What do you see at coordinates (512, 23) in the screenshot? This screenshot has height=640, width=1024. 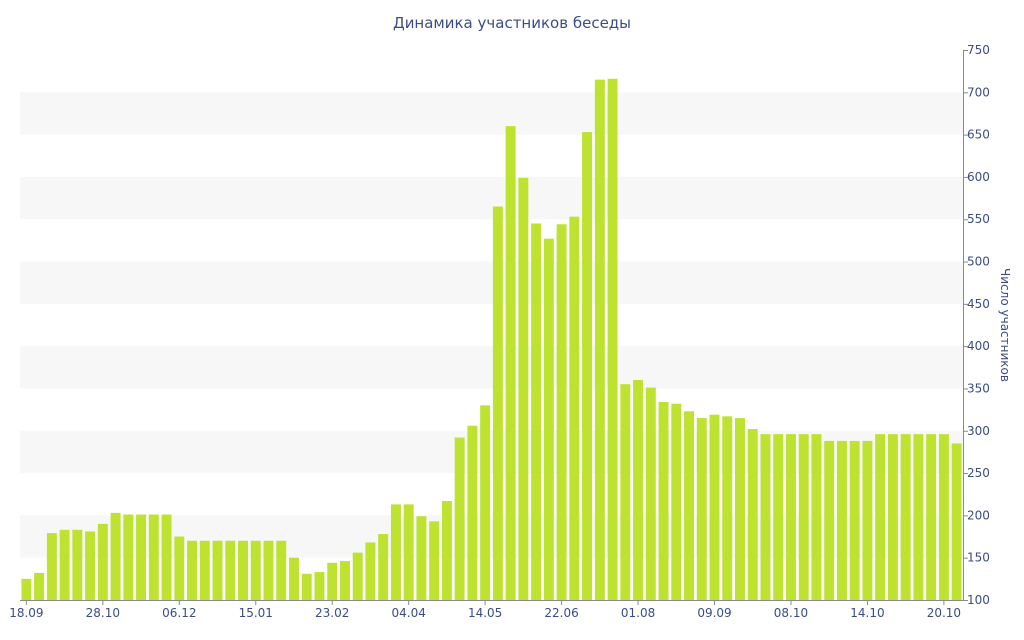 I see `chart-title: Динамика участников беседы` at bounding box center [512, 23].